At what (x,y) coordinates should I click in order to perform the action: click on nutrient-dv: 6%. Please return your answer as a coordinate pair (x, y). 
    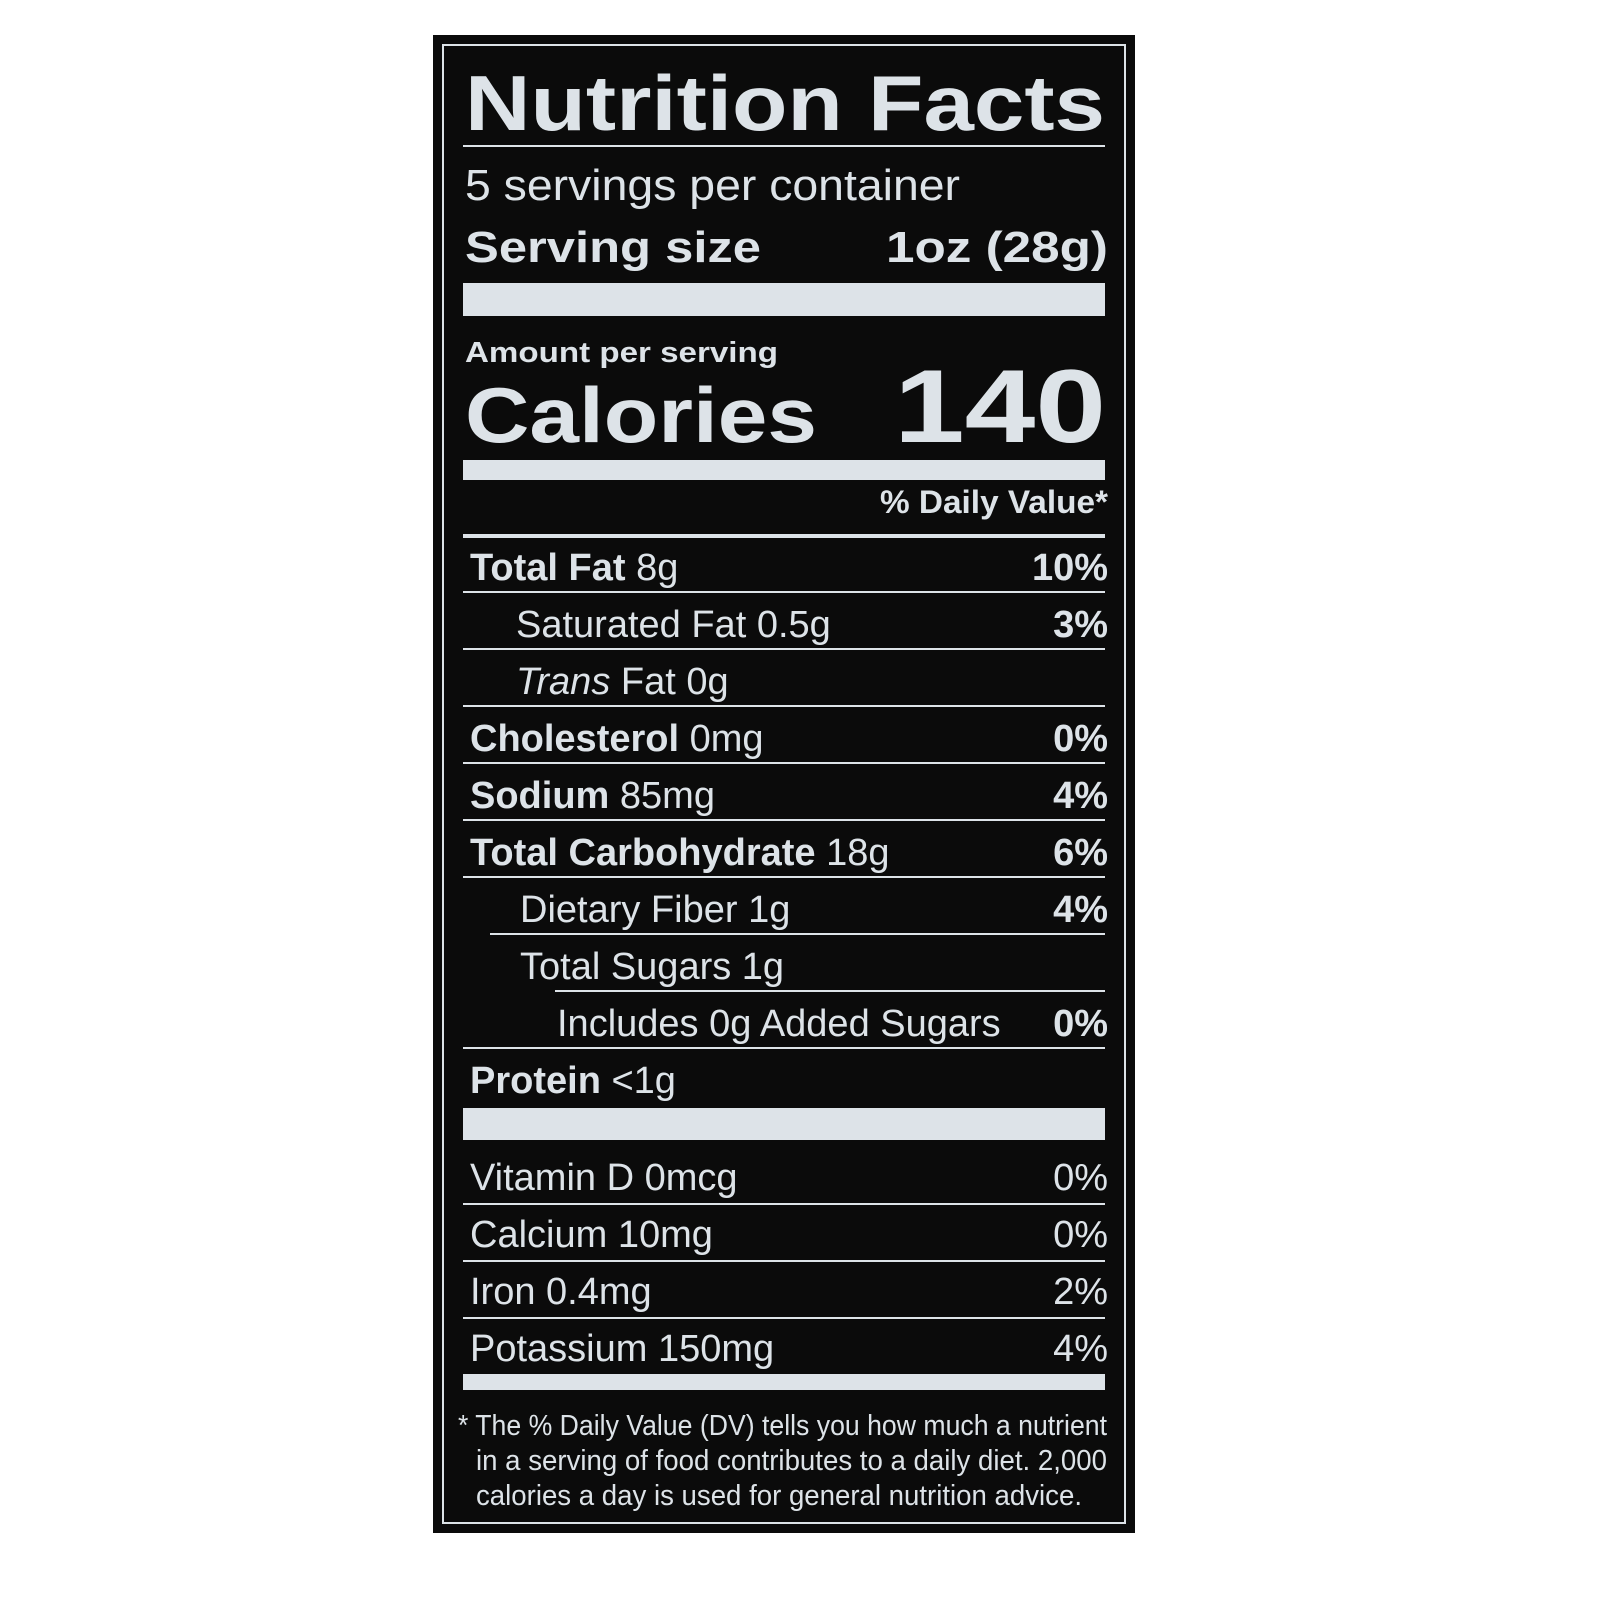
    Looking at the image, I should click on (1080, 853).